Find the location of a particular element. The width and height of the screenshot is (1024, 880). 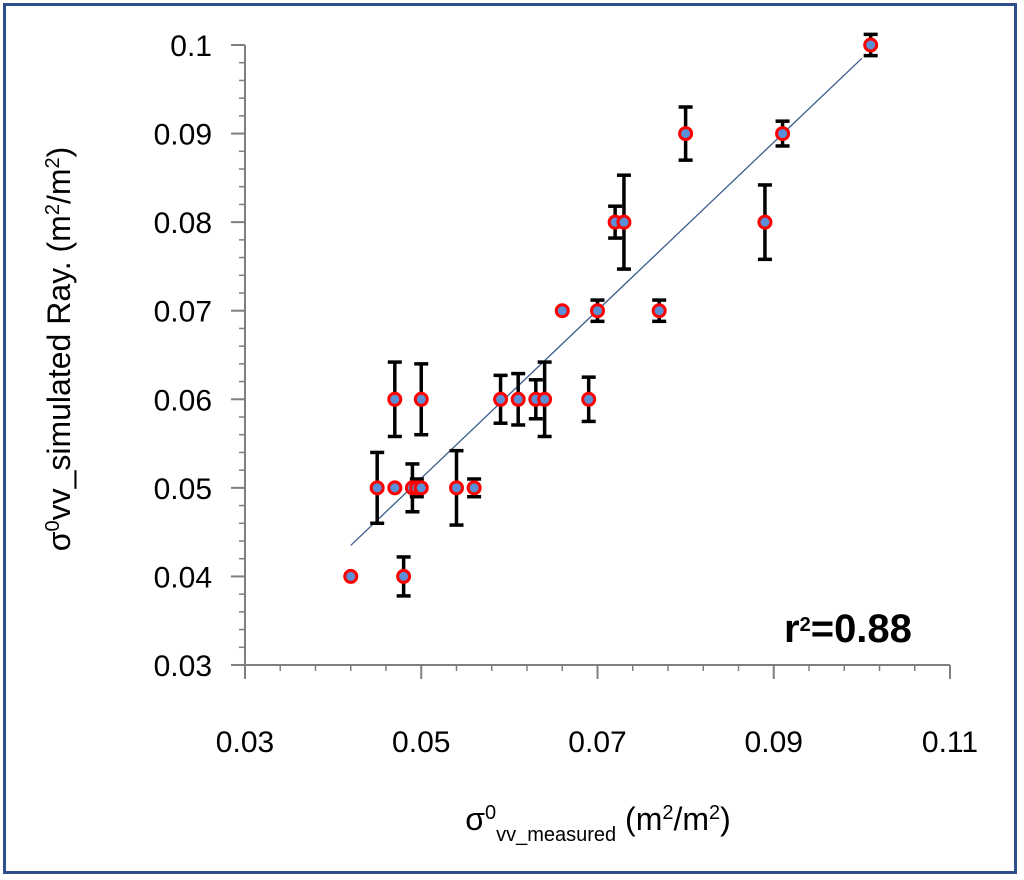

x-tick-label: 0.03 is located at coordinates (245, 742).